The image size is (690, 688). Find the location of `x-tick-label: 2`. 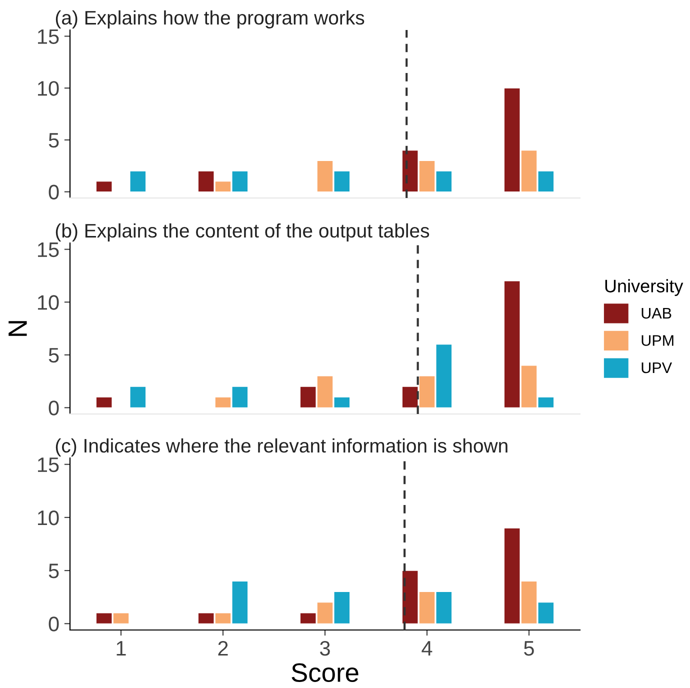

x-tick-label: 2 is located at coordinates (223, 648).